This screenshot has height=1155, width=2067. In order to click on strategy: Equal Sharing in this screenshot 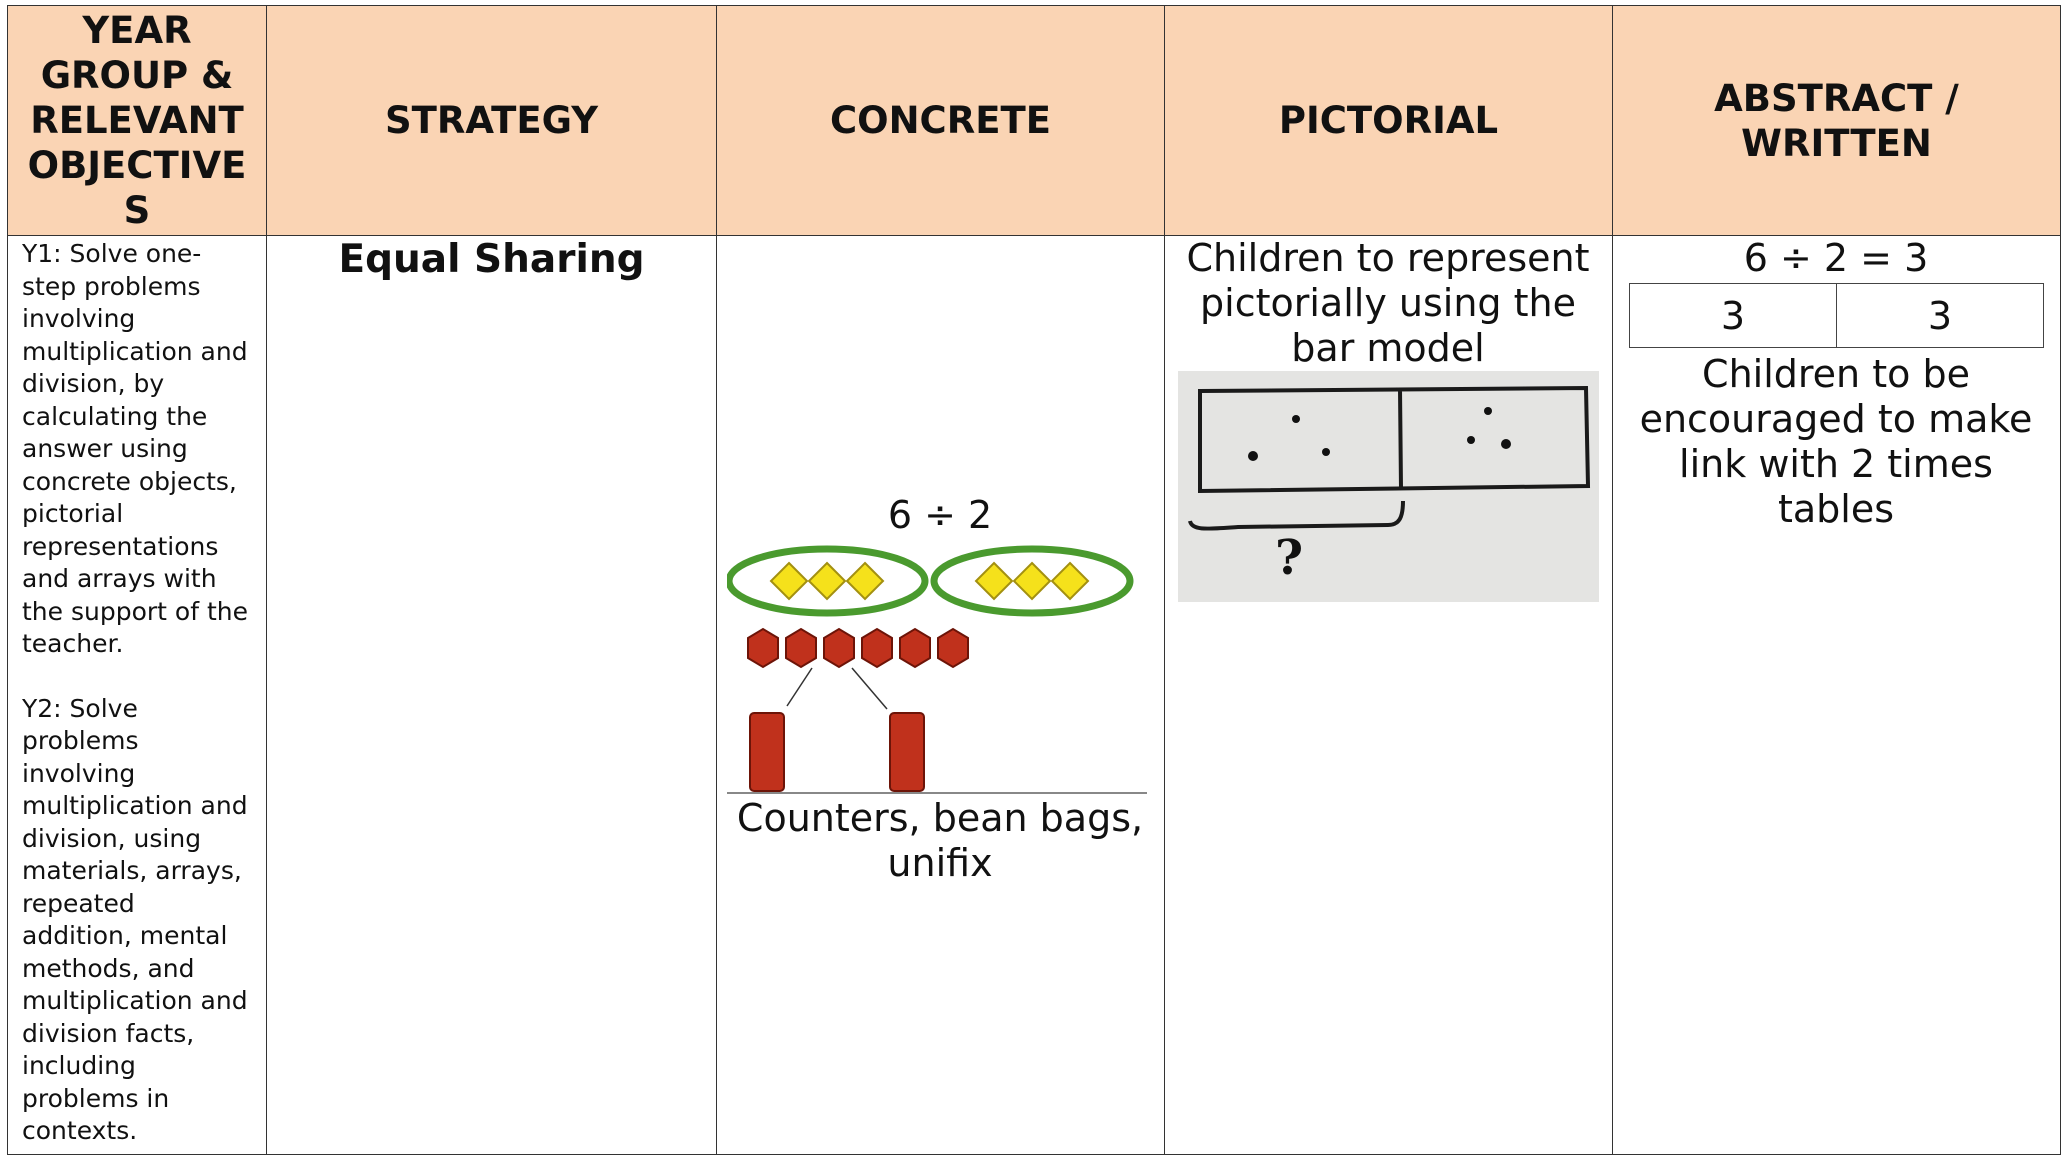, I will do `click(491, 259)`.